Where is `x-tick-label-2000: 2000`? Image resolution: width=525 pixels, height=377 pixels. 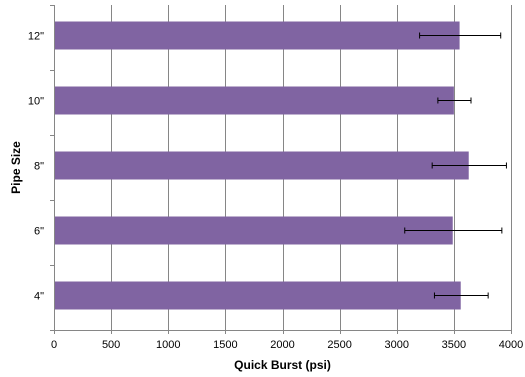 x-tick-label-2000: 2000 is located at coordinates (282, 345).